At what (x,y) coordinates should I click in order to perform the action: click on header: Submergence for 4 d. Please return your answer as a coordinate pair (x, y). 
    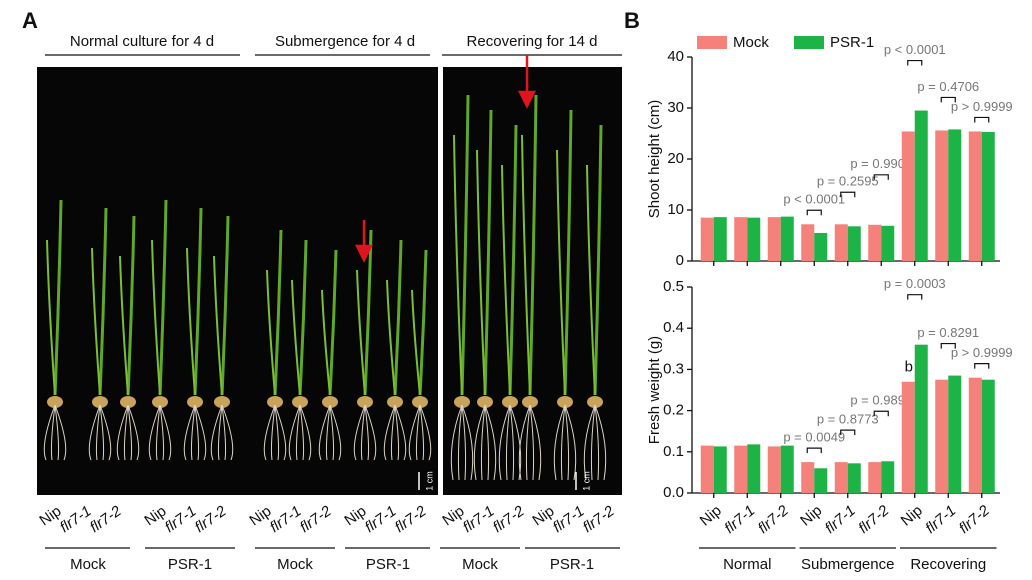
    Looking at the image, I should click on (345, 41).